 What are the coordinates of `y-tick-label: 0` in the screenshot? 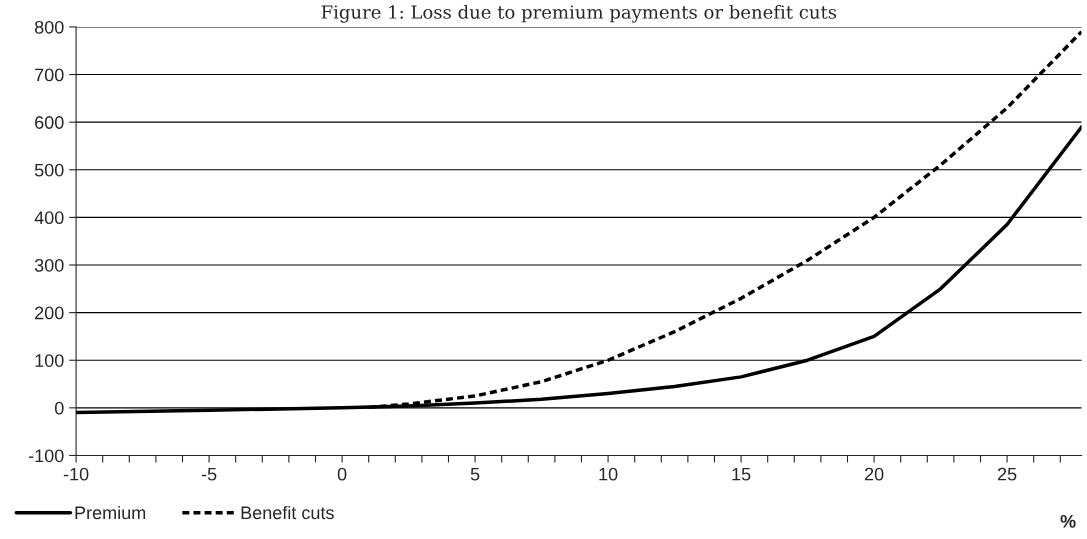 It's located at (59, 408).